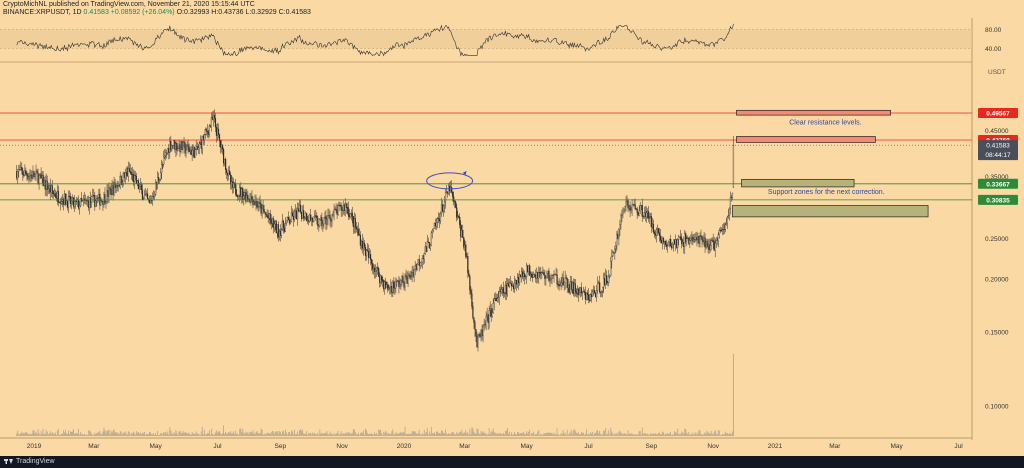  I want to click on time-tick-label: Sep, so click(652, 446).